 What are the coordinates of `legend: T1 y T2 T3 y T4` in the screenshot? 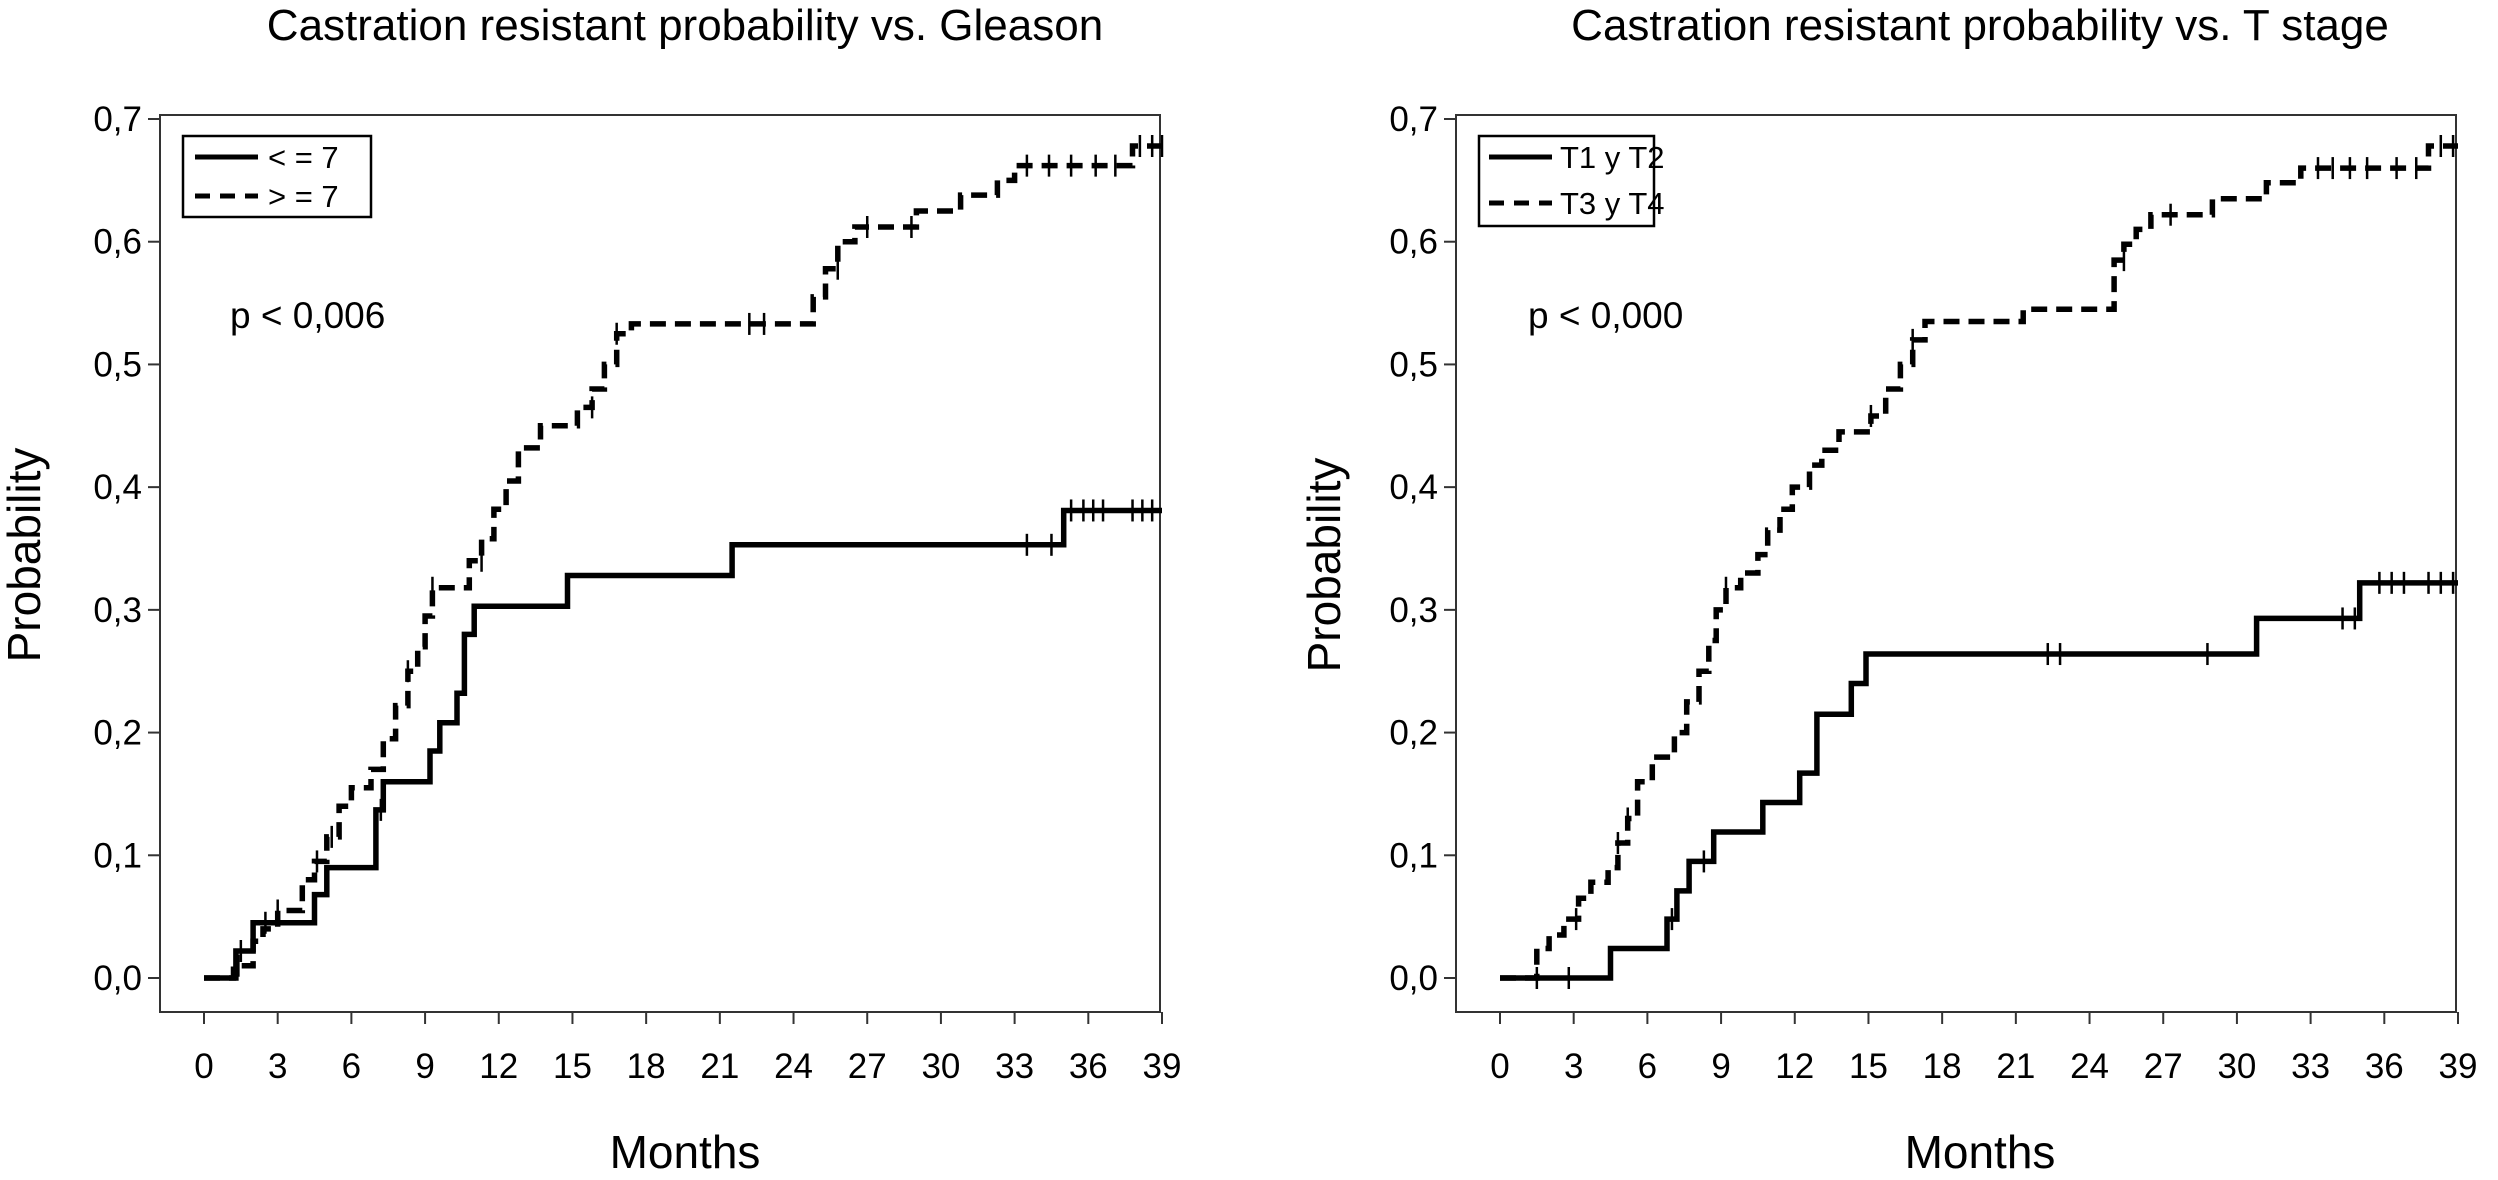 It's located at (1571, 181).